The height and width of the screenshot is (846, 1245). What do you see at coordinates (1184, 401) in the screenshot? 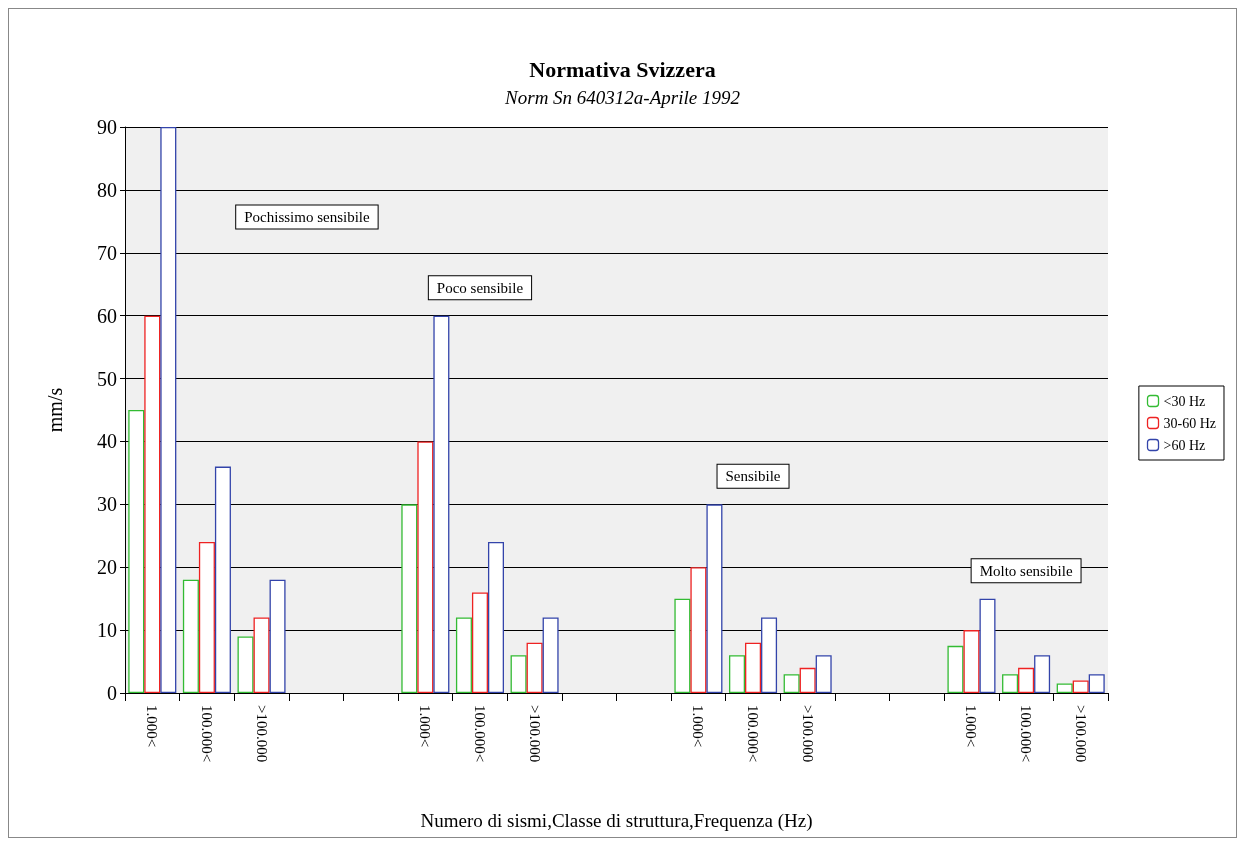
I see `legend-label: <30 Hz` at bounding box center [1184, 401].